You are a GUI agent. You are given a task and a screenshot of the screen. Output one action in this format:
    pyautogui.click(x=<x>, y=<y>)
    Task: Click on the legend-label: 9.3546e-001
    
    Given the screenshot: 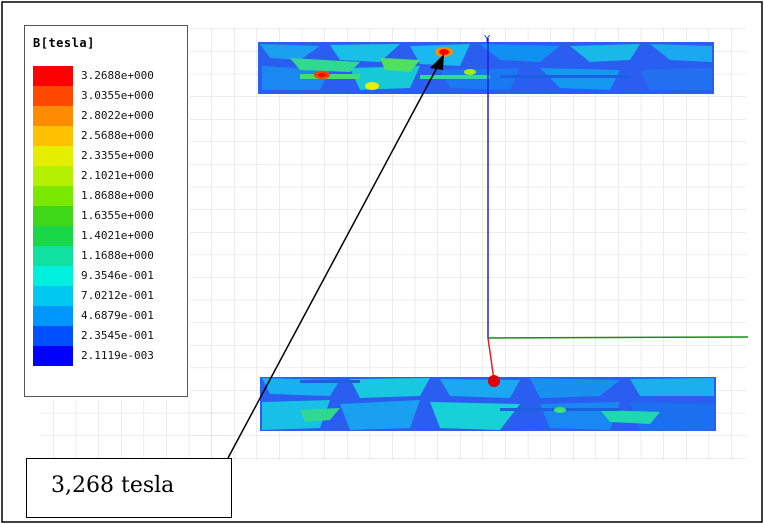 What is the action you would take?
    pyautogui.click(x=117, y=275)
    